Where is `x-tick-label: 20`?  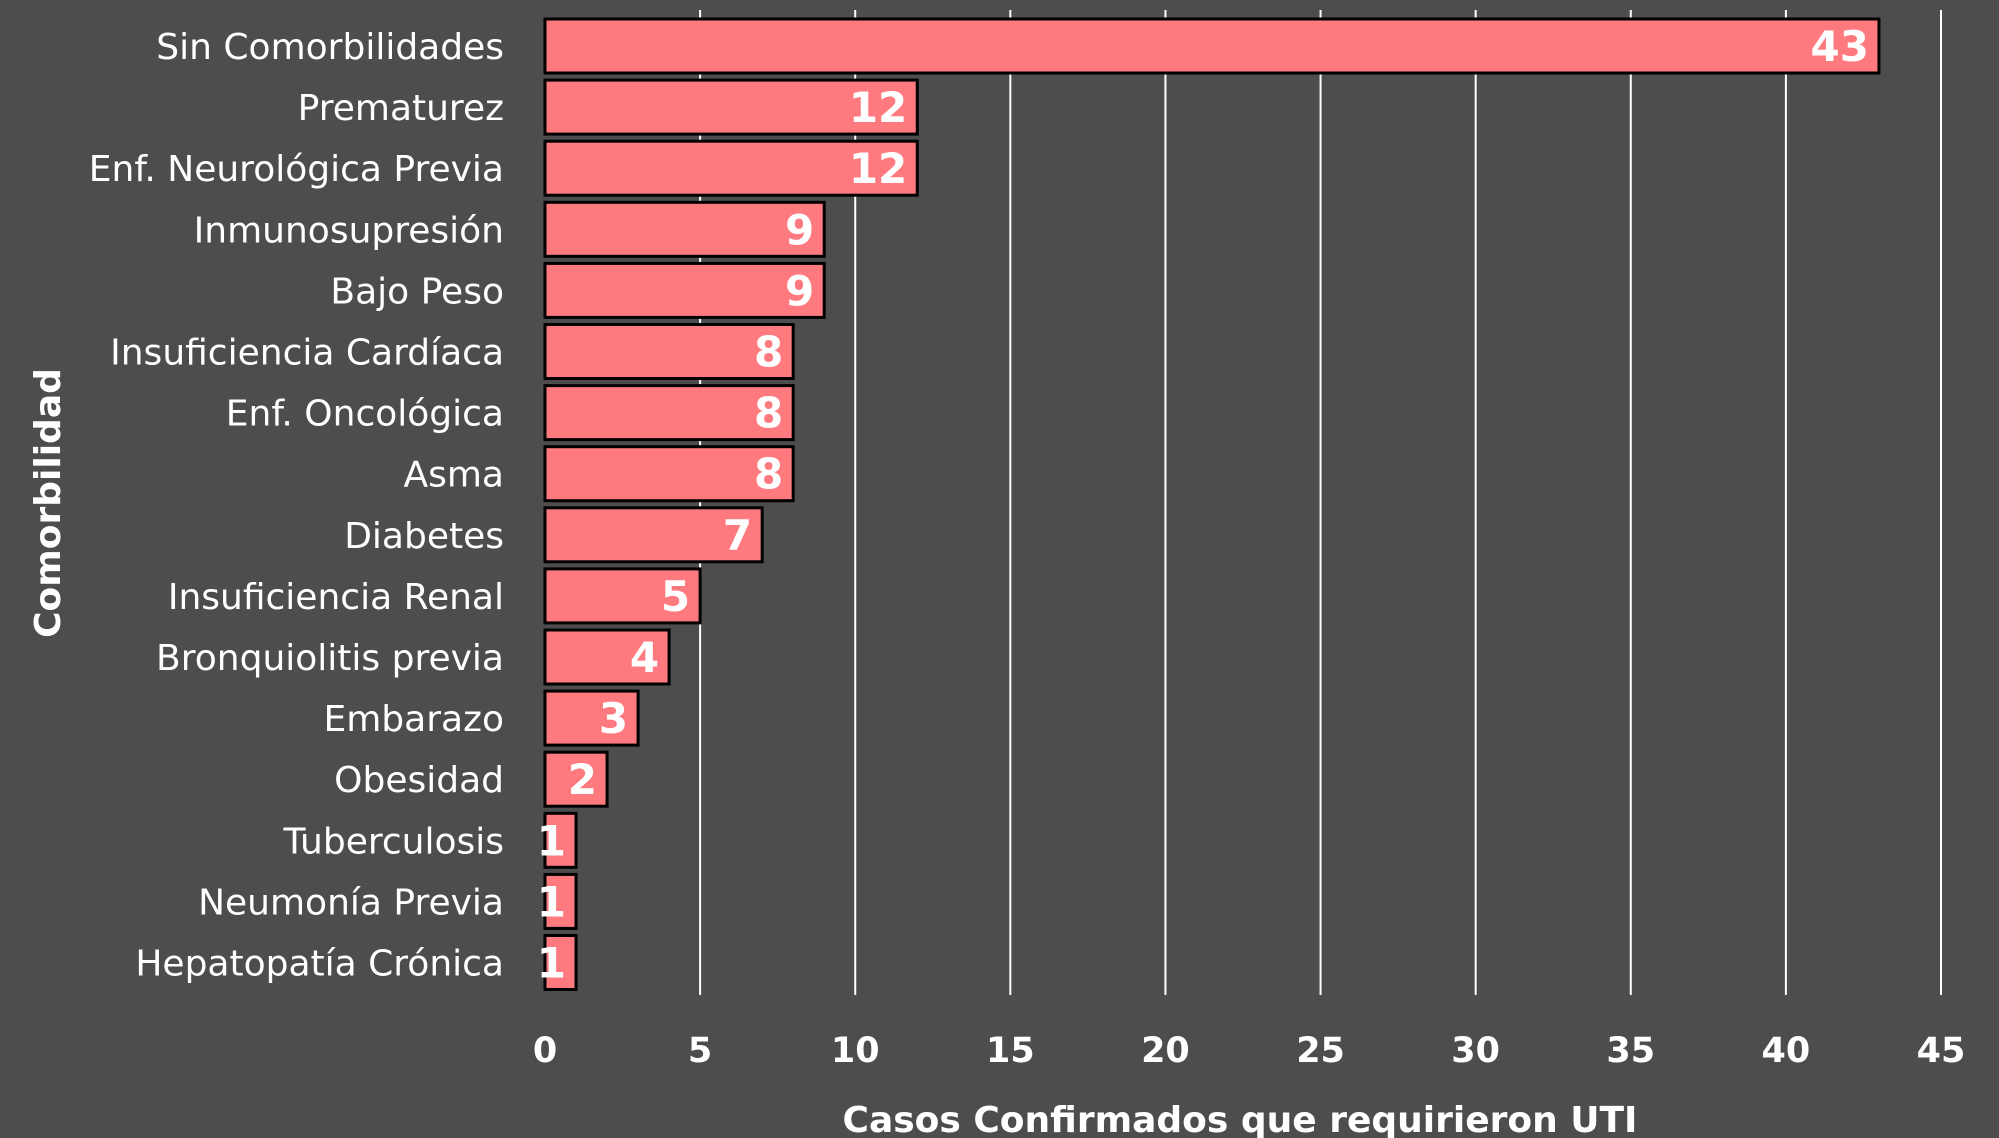 x-tick-label: 20 is located at coordinates (1165, 1051).